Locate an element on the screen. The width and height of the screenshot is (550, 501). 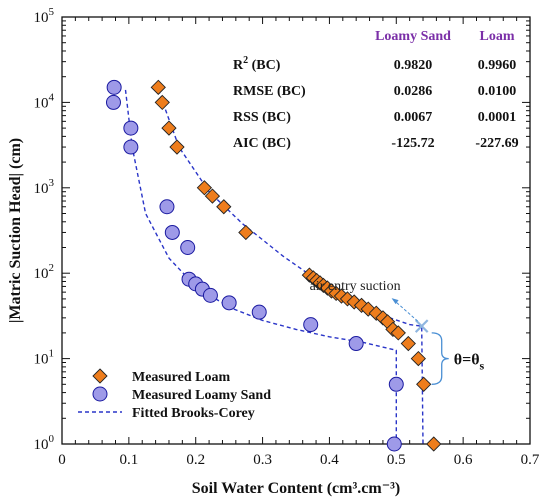
stats-value: 0.9960 is located at coordinates (497, 65).